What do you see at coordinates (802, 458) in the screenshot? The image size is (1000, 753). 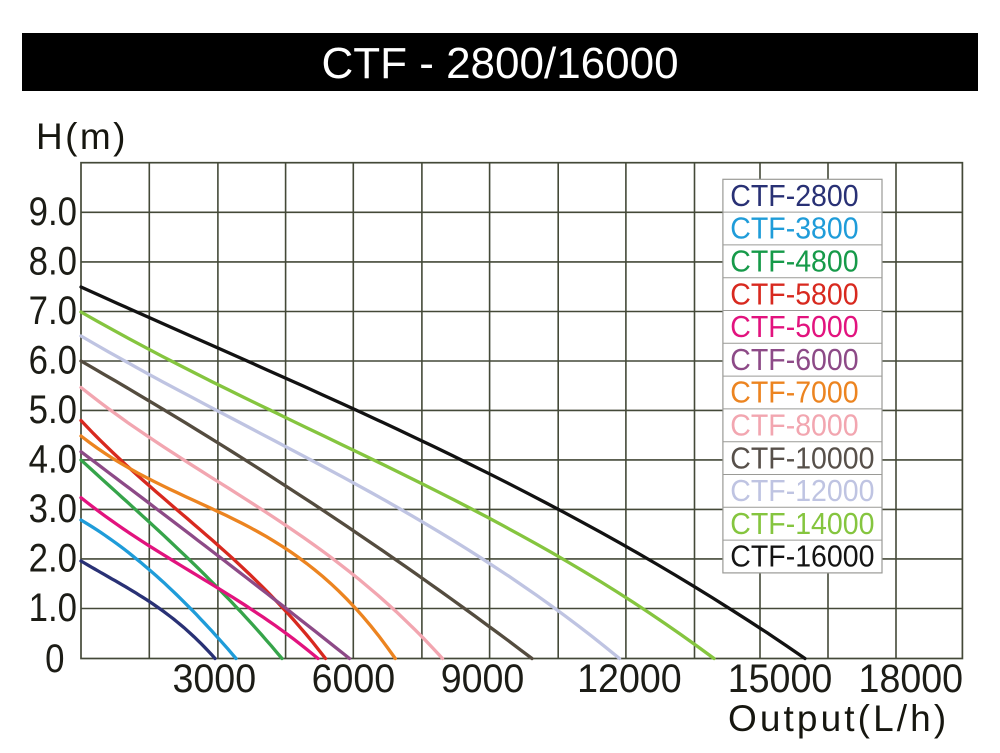 I see `svg-text: CTF-10000` at bounding box center [802, 458].